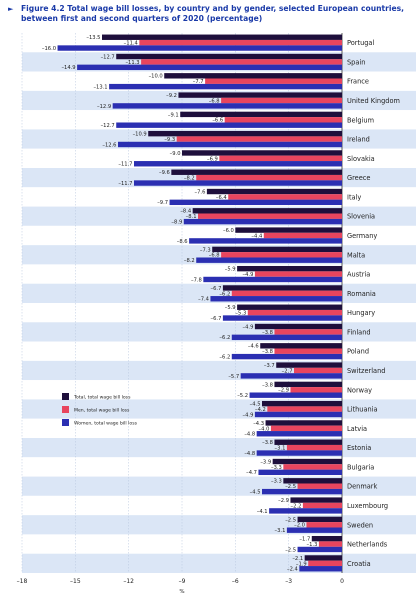 This screenshot has width=416, height=599. What do you see at coordinates (358, 352) in the screenshot?
I see `category-label: Poland` at bounding box center [358, 352].